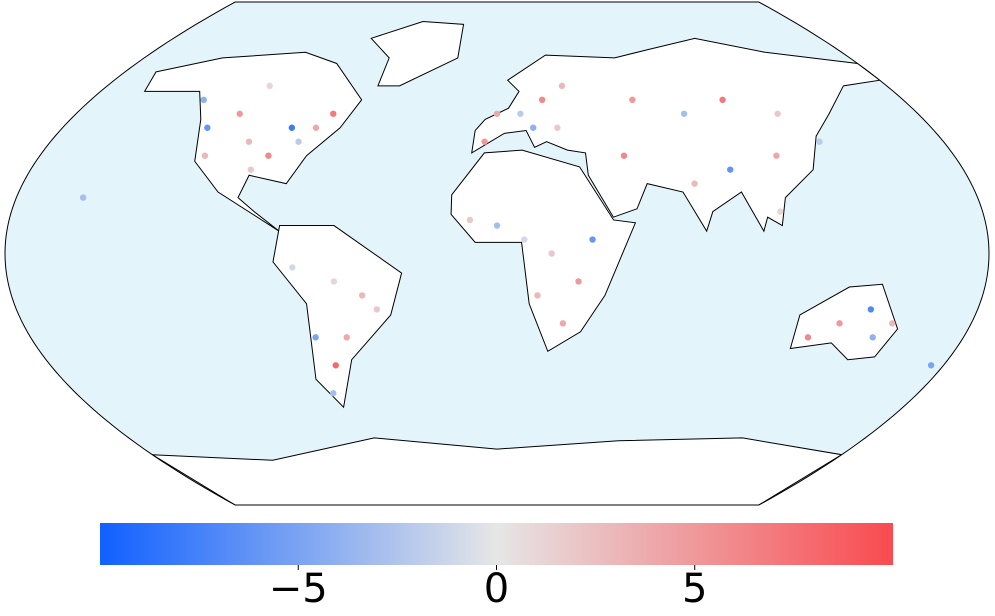 The width and height of the screenshot is (995, 616). I want to click on colorbar-tick-label: 5, so click(694, 589).